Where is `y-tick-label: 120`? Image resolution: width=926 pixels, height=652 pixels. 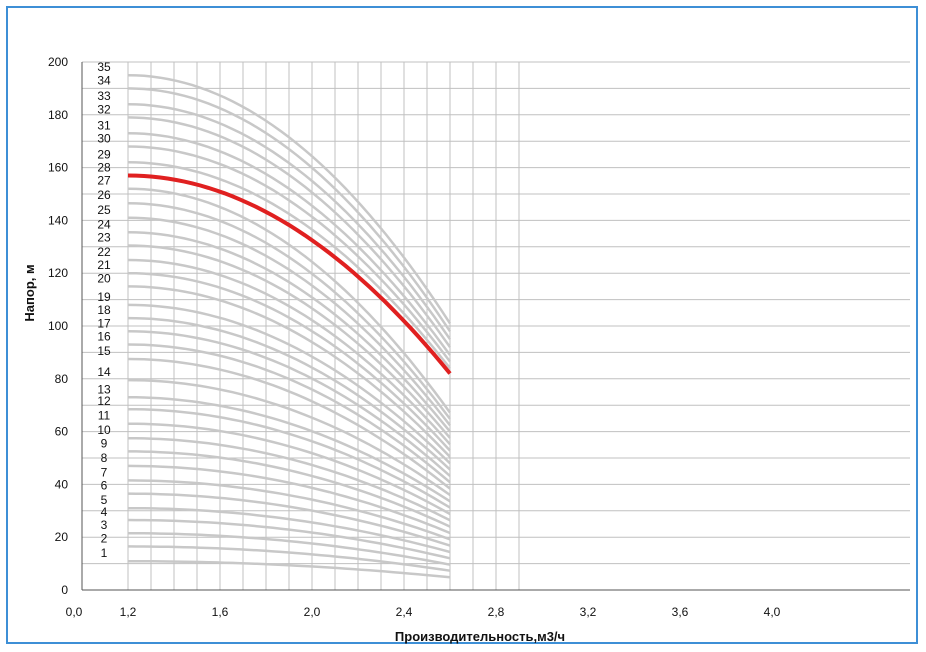
y-tick-label: 120 is located at coordinates (58, 273).